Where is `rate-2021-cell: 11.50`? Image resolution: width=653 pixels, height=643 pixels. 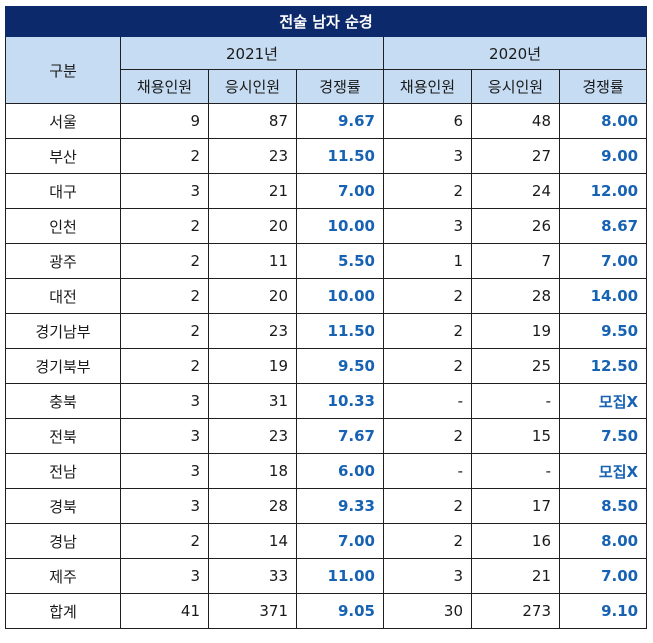
rate-2021-cell: 11.50 is located at coordinates (340, 331).